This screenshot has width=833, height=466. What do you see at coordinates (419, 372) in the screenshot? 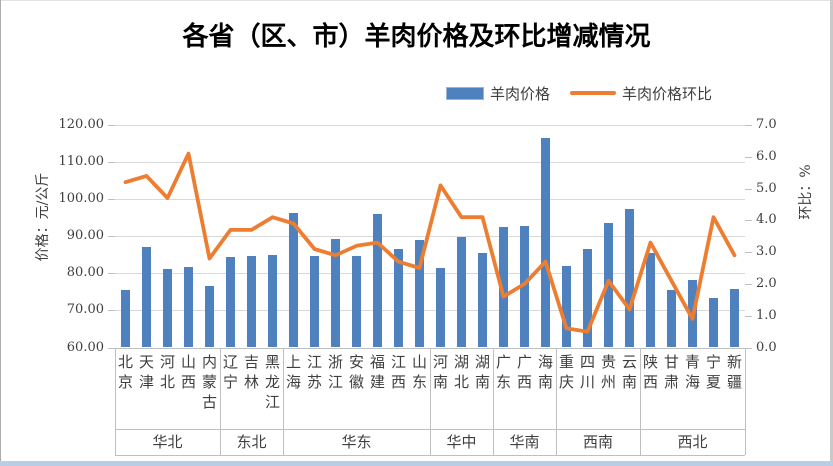
I see `category-label-山东: 山 东` at bounding box center [419, 372].